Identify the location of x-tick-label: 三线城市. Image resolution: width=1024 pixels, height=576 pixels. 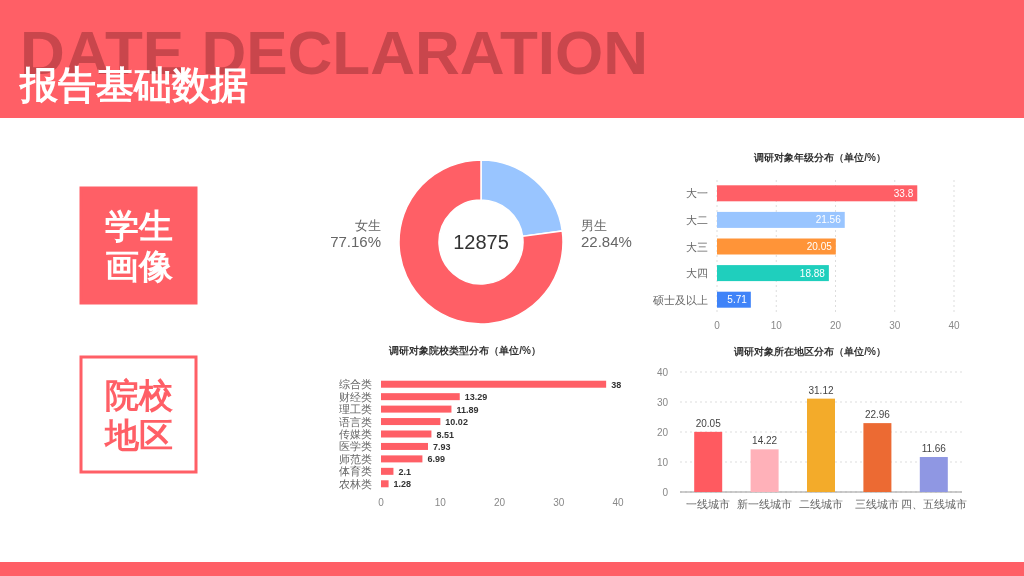
(877, 504).